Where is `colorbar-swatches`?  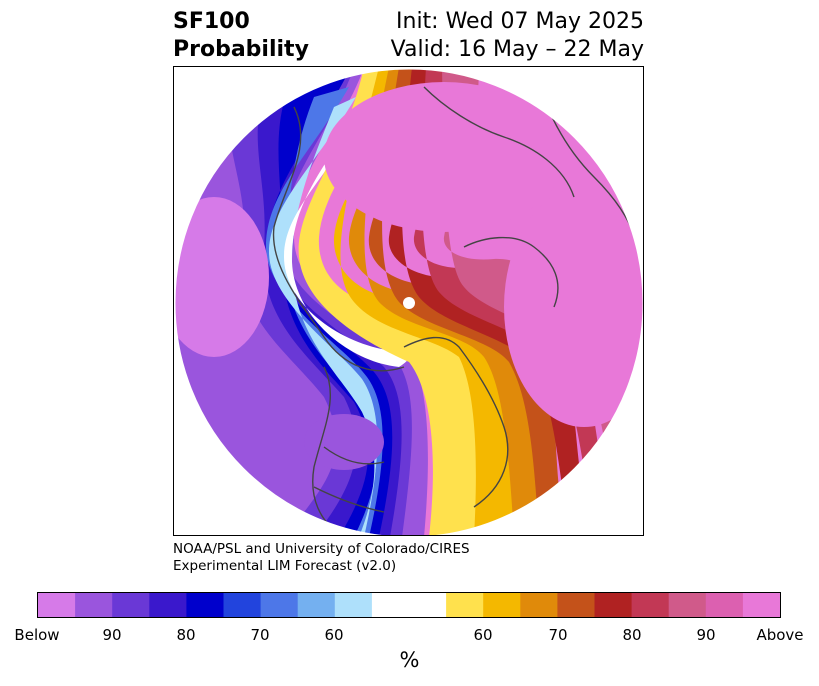
colorbar-swatches is located at coordinates (409, 605).